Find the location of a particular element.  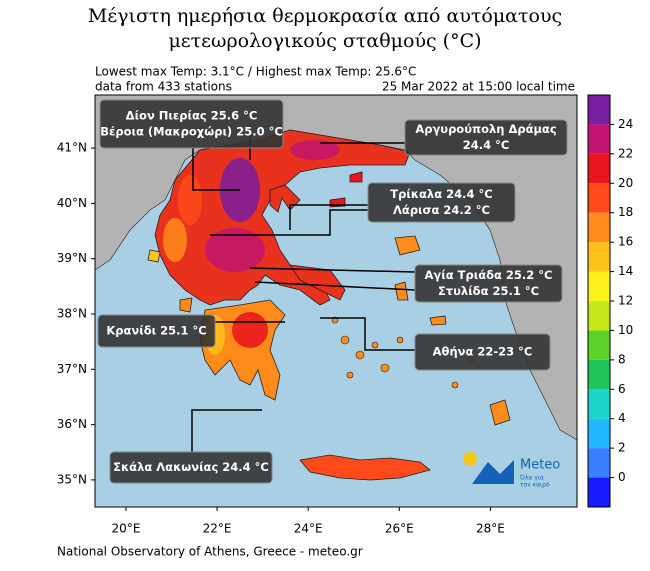

lat-tick-label: 40°N is located at coordinates (72, 203).